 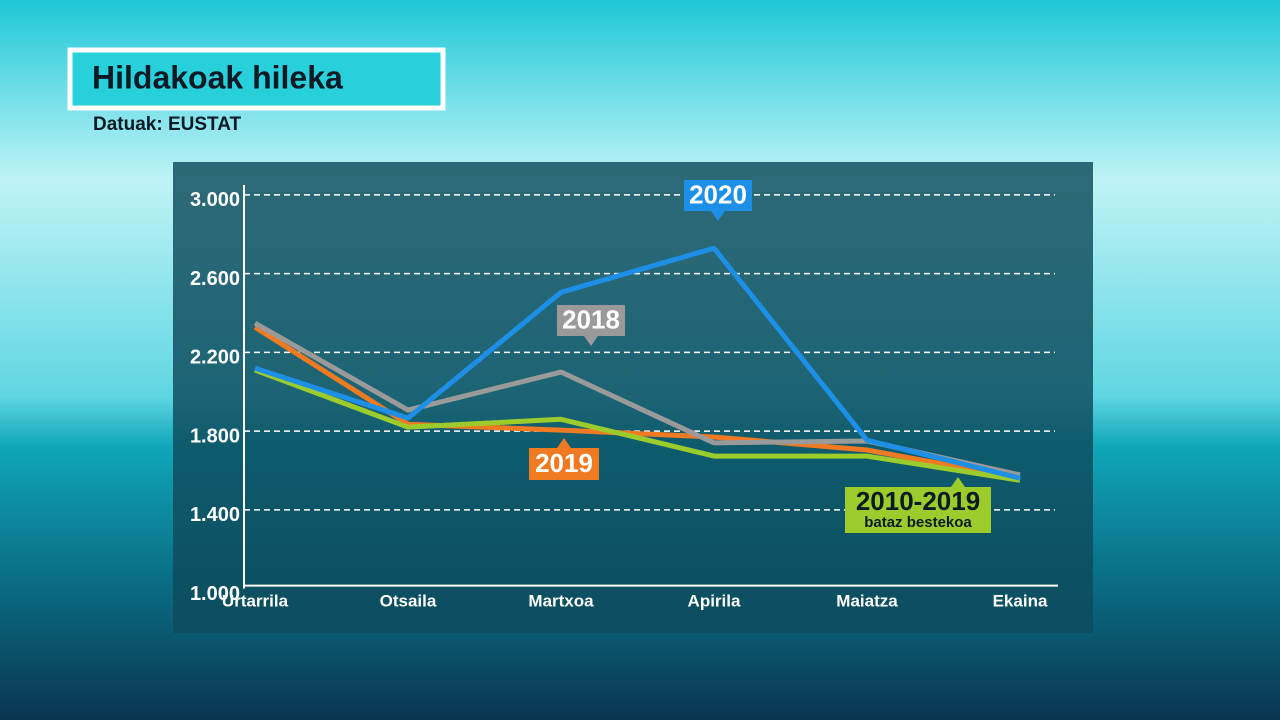 What do you see at coordinates (215, 279) in the screenshot?
I see `y-tick-label: 2.600` at bounding box center [215, 279].